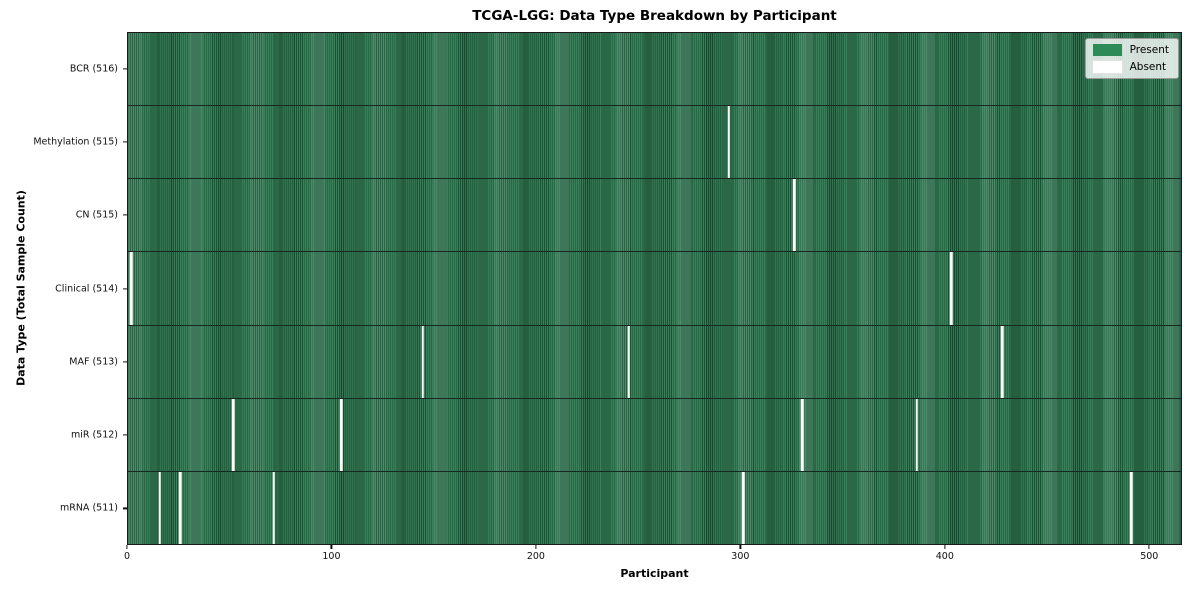 This screenshot has width=1200, height=600. What do you see at coordinates (654, 362) in the screenshot?
I see `heatmap-row-maf` at bounding box center [654, 362].